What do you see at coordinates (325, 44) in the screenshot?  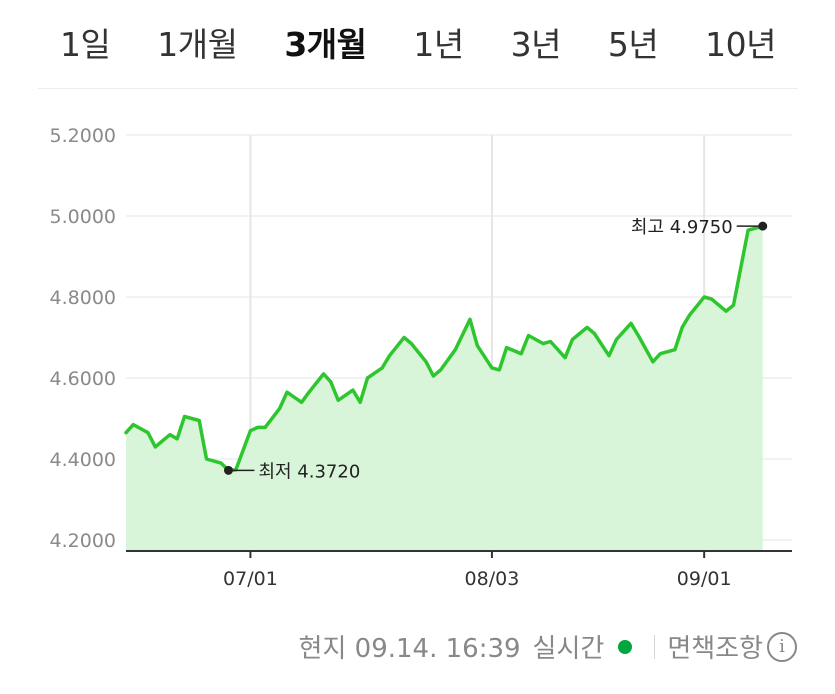 I see `tab-2: 3개월` at bounding box center [325, 44].